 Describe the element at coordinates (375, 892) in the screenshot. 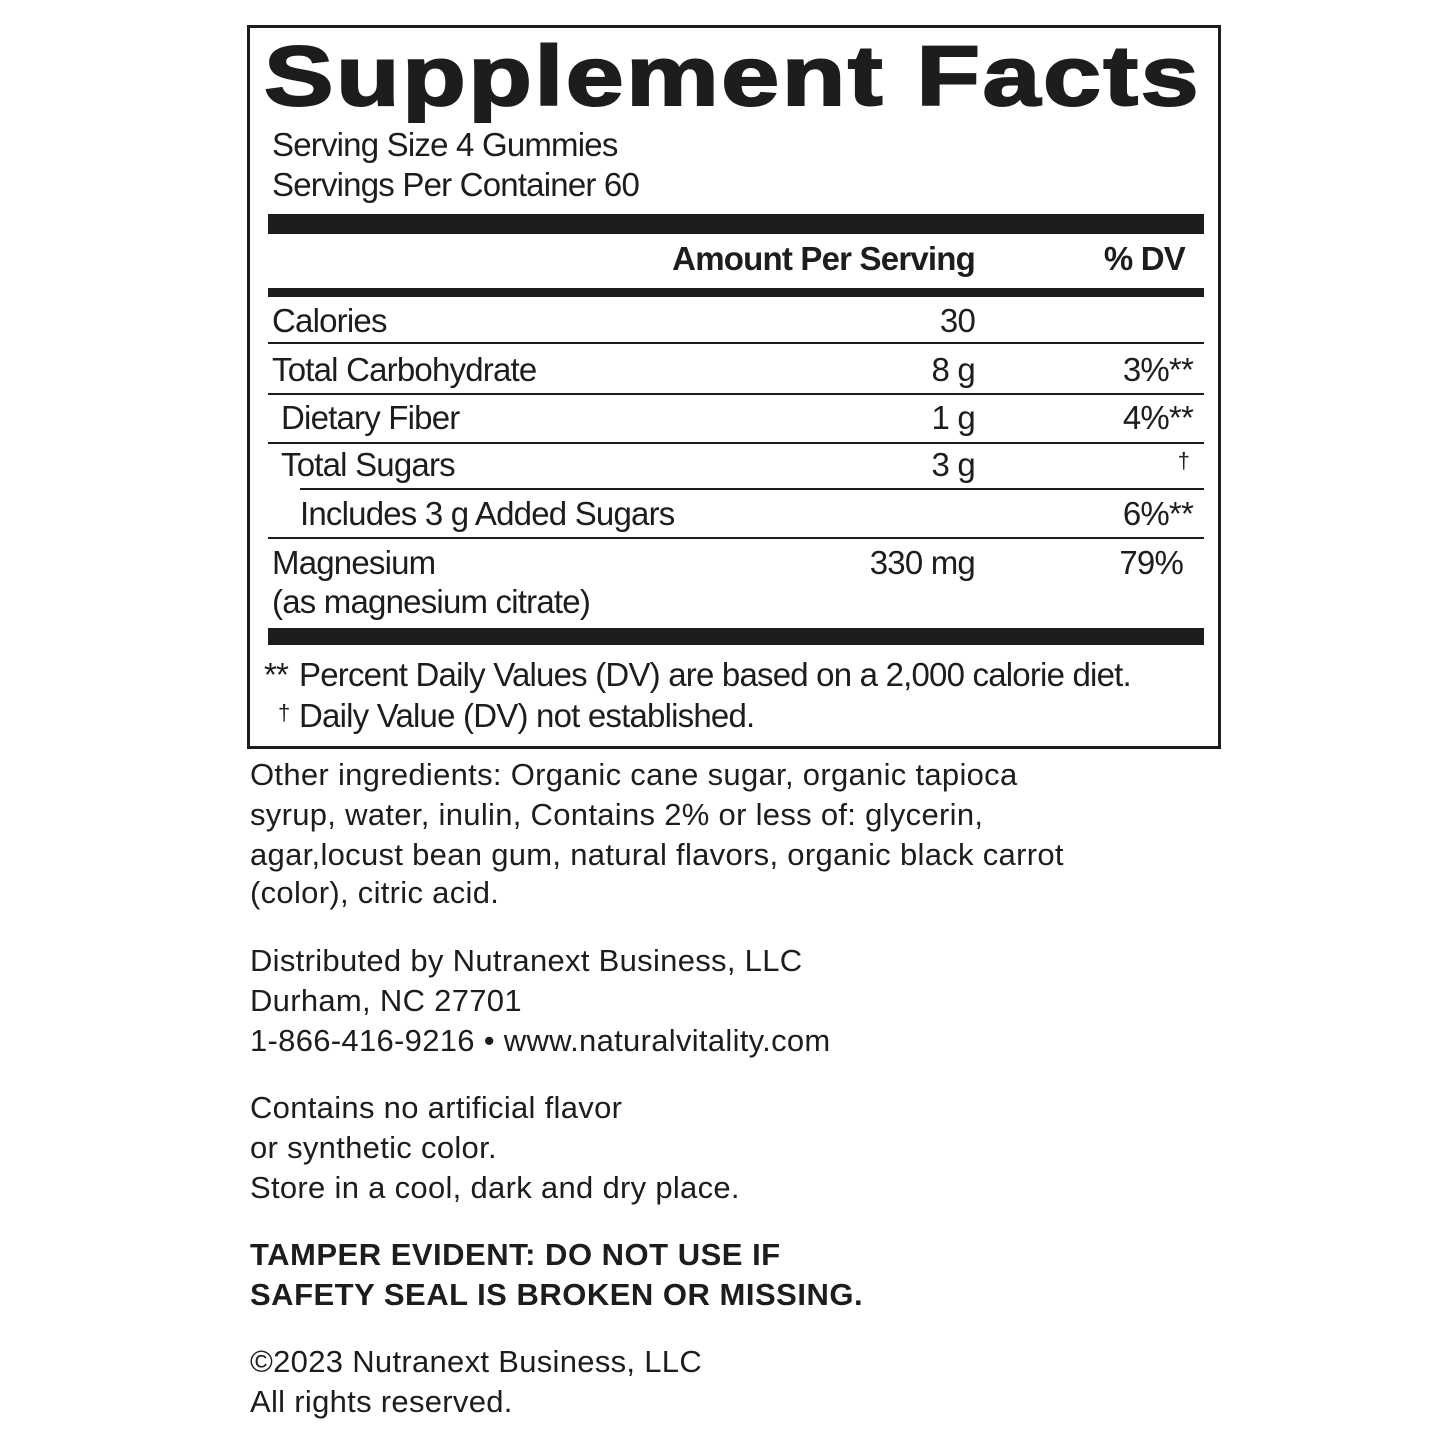

I see `ingredients-line: (color), citric acid.` at that location.